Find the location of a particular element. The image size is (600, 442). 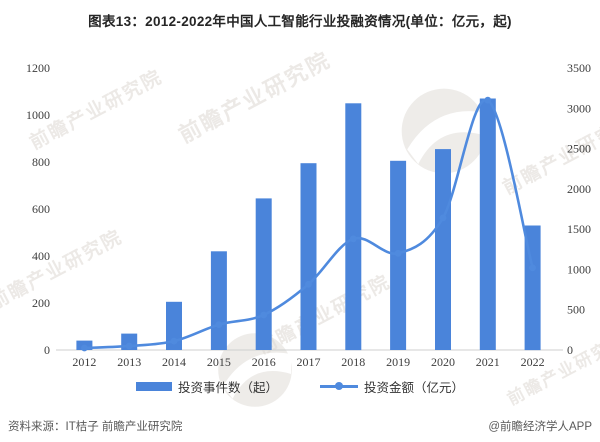

left-axis-tick: 1200 is located at coordinates (38, 68).